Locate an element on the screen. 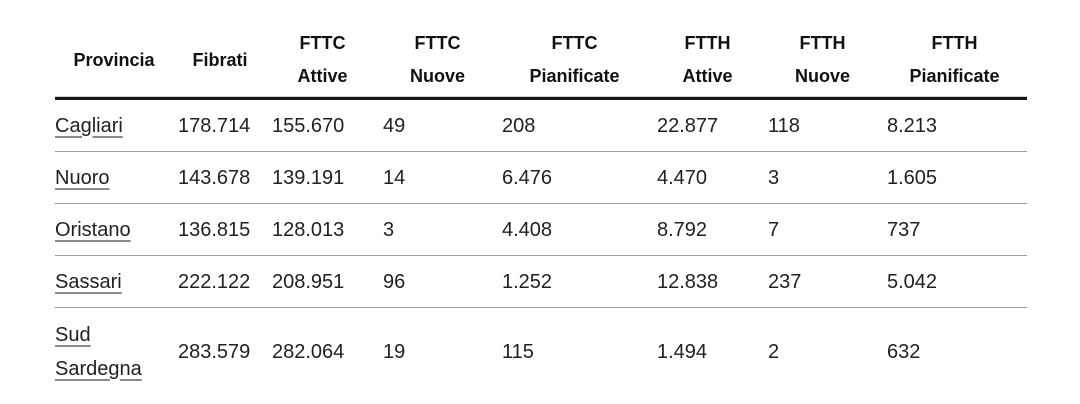  cell-ftth-nuove: 237 is located at coordinates (822, 282).